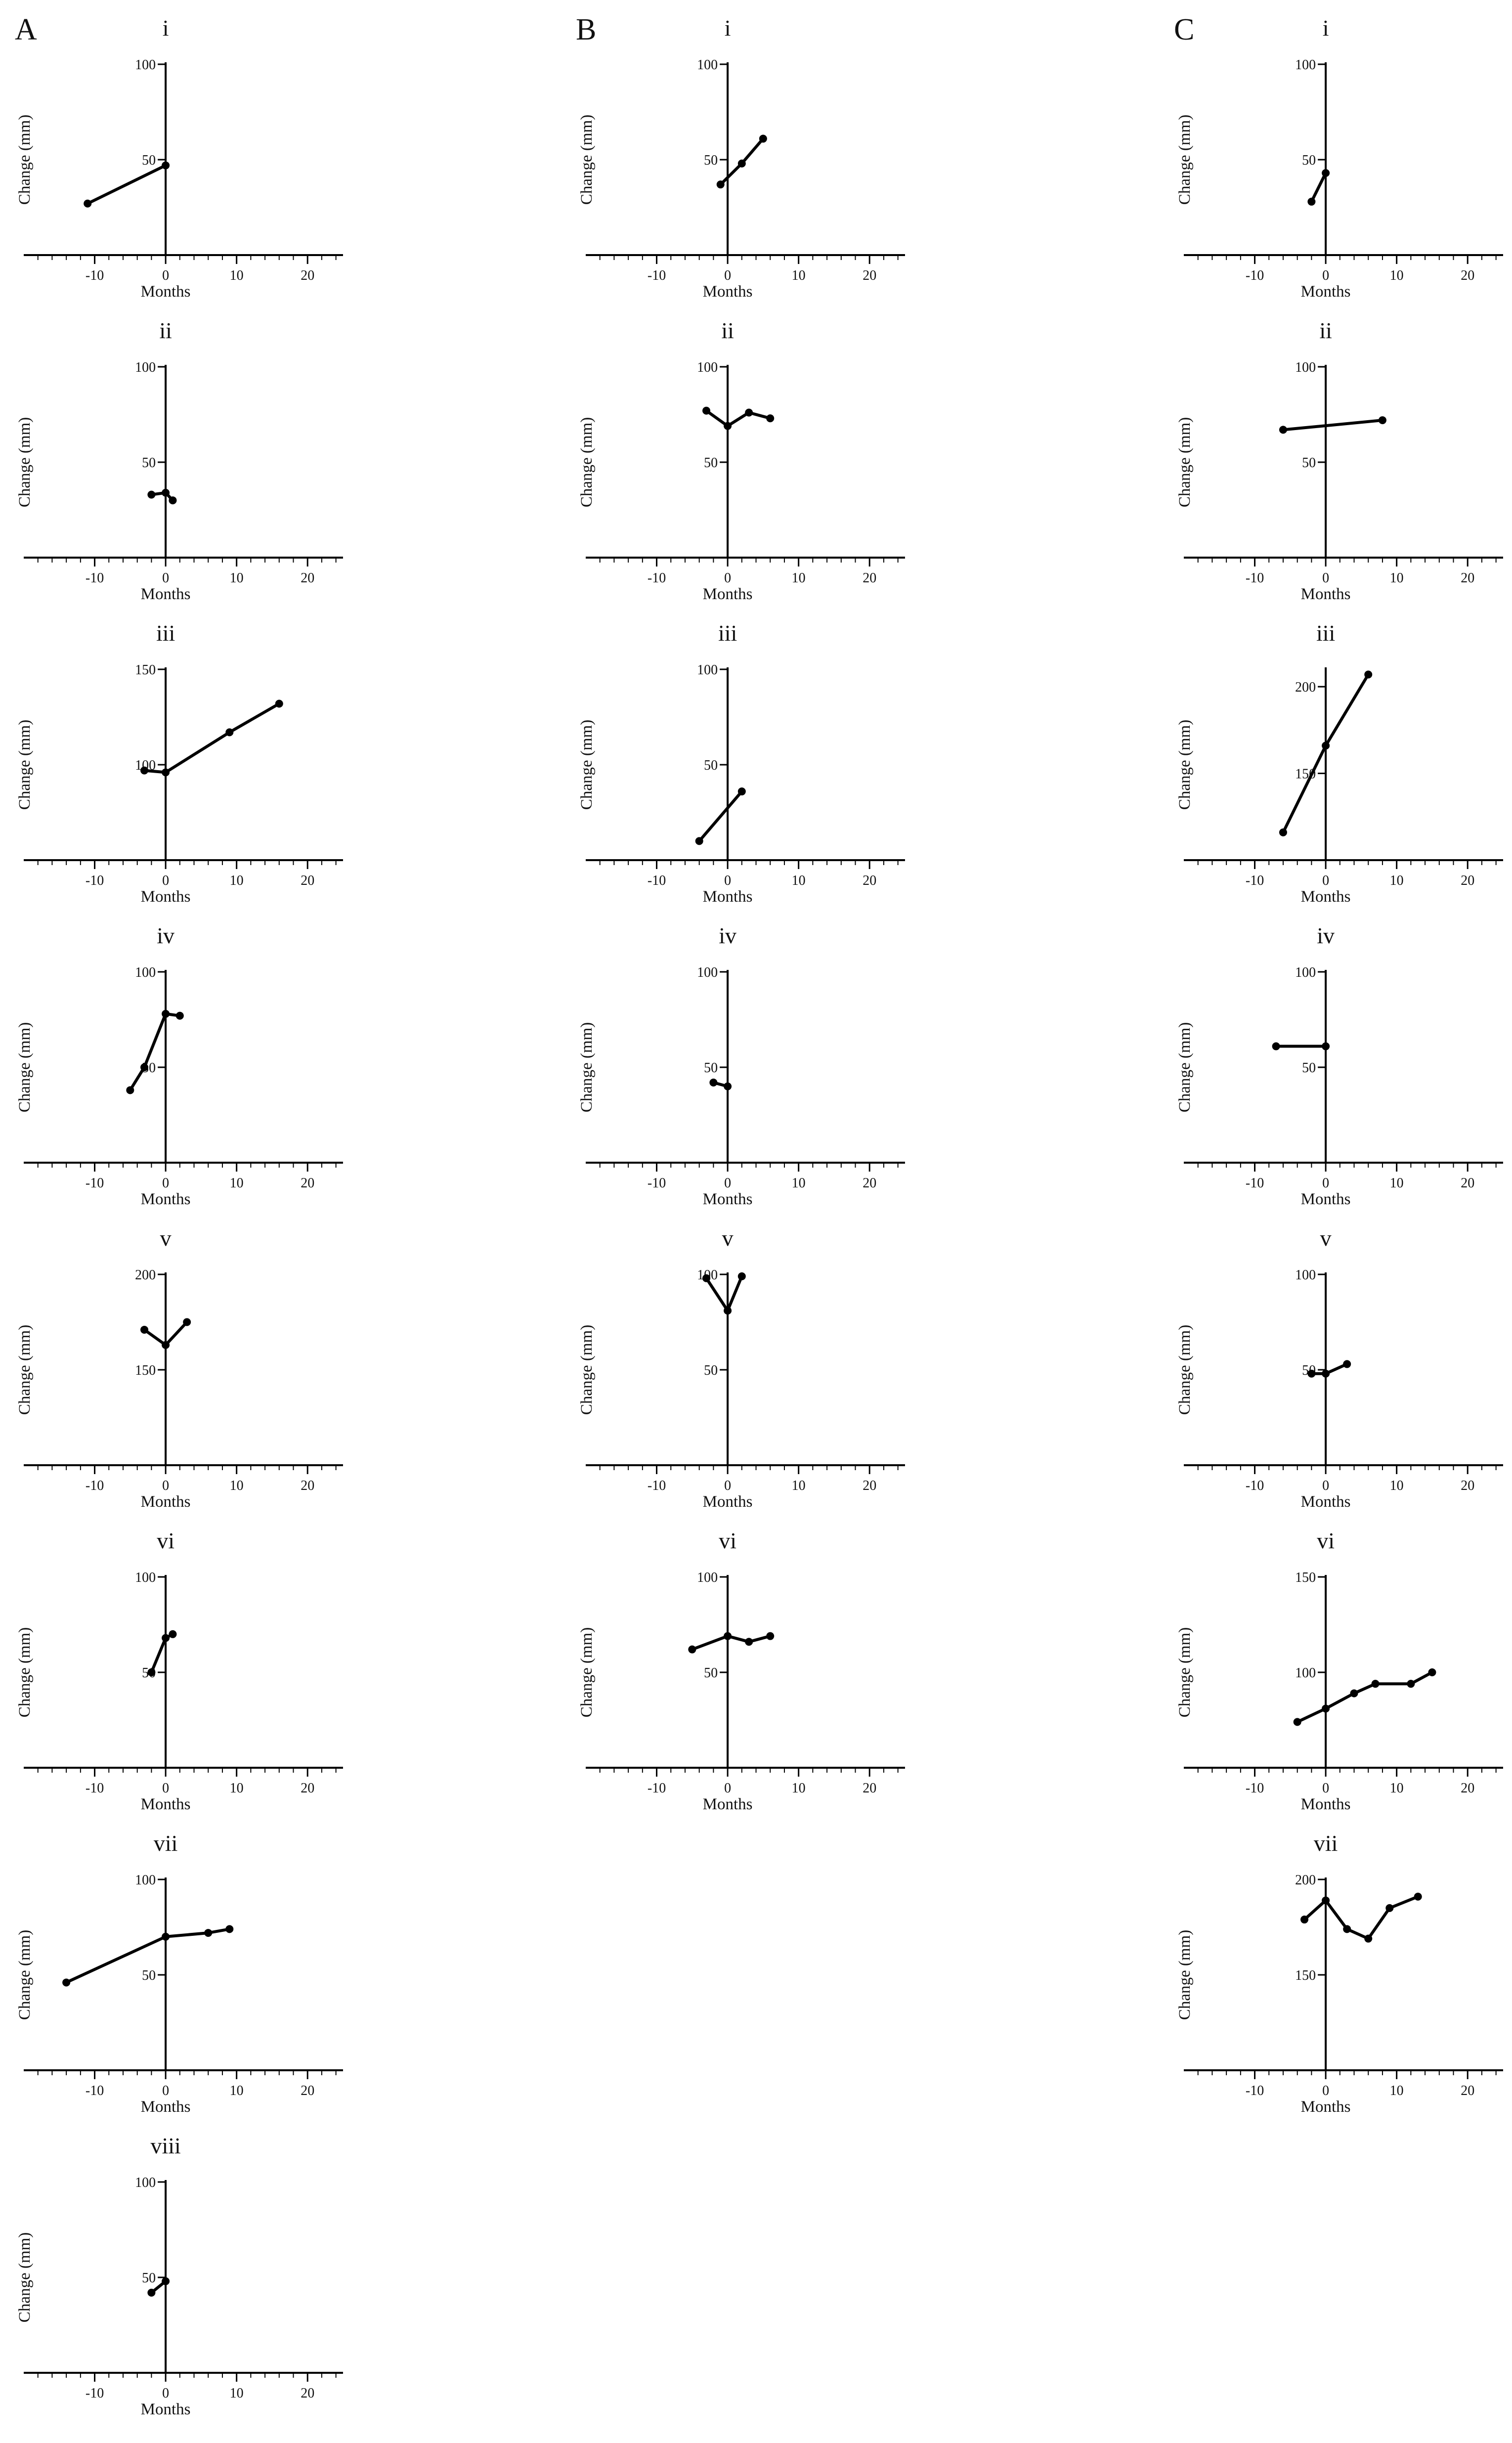 The width and height of the screenshot is (1512, 2443). I want to click on panel-label: iii, so click(165, 633).